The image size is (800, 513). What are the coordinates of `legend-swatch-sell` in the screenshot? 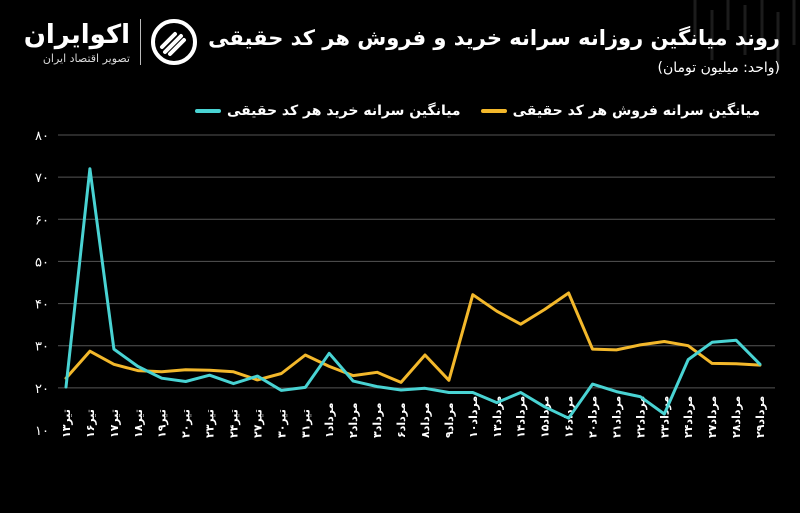 It's located at (493, 111).